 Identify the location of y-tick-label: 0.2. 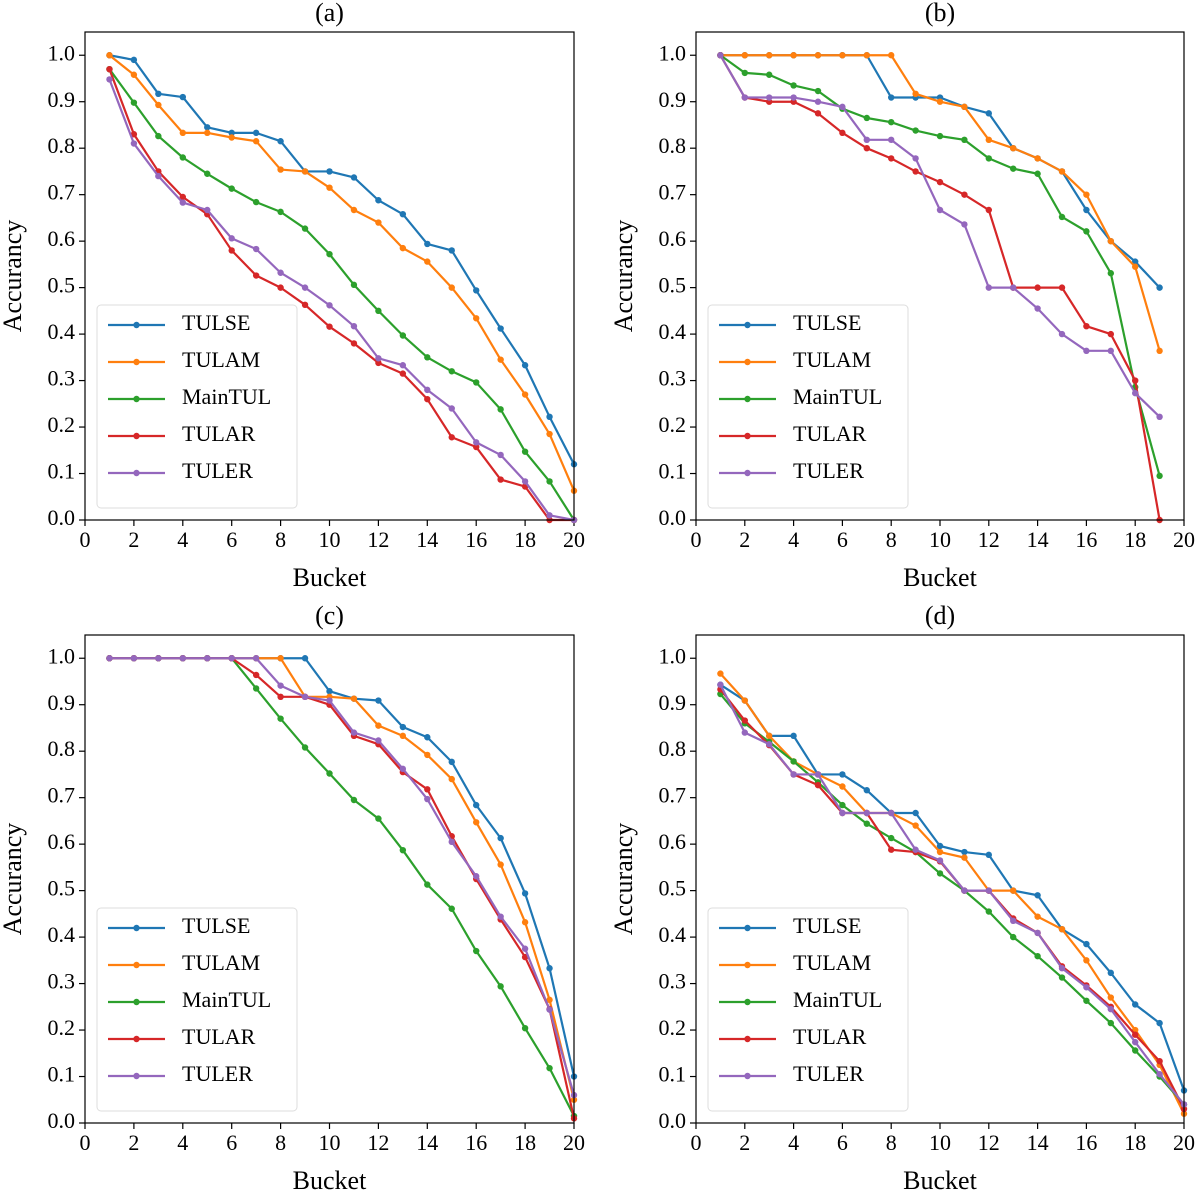
(673, 1027).